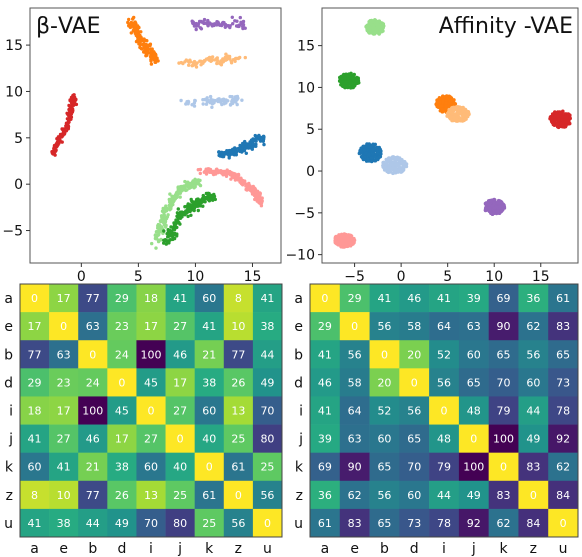 The image size is (582, 557). Describe the element at coordinates (414, 354) in the screenshot. I see `cell-value: 20` at that location.